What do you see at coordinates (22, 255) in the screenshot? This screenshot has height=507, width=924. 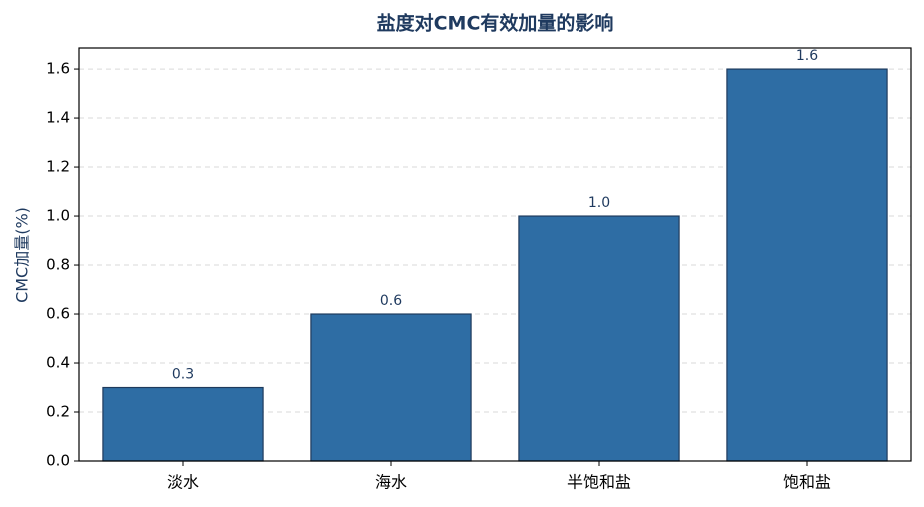 I see `y-axis-label: CMC加量(%)` at bounding box center [22, 255].